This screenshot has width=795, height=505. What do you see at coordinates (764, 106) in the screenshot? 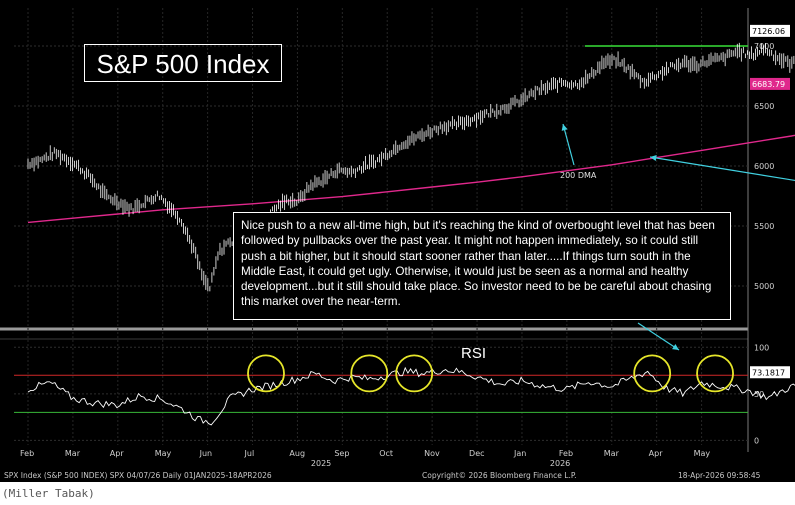
I see `price-y-tick-label: 6500` at bounding box center [764, 106].